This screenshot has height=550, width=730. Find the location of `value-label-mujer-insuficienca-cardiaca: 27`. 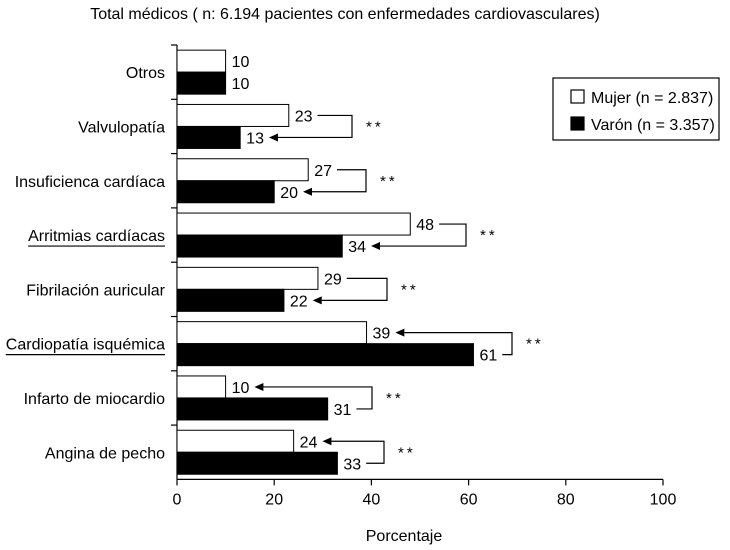

value-label-mujer-insuficienca-cardiaca: 27 is located at coordinates (323, 171).